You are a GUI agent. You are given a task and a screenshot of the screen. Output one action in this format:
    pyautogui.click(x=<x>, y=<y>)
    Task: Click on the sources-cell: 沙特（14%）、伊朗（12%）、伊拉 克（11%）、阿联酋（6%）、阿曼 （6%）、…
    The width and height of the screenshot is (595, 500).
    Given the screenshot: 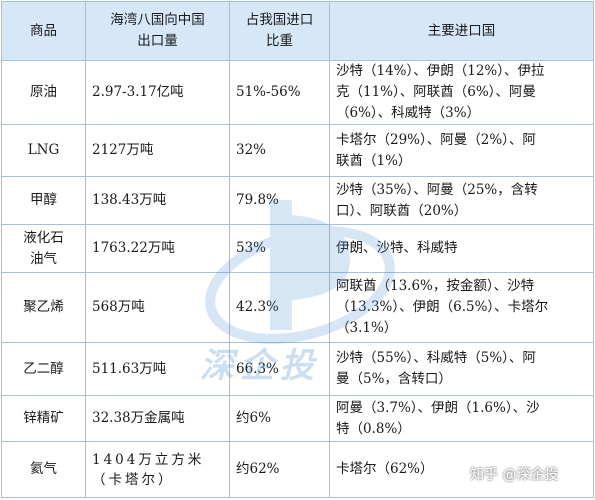 What is the action you would take?
    pyautogui.click(x=461, y=92)
    